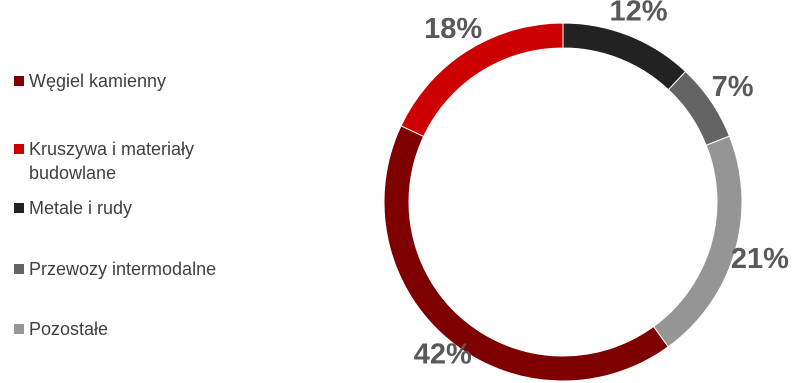 The height and width of the screenshot is (383, 807). What do you see at coordinates (624, 56) in the screenshot?
I see `slice-metale` at bounding box center [624, 56].